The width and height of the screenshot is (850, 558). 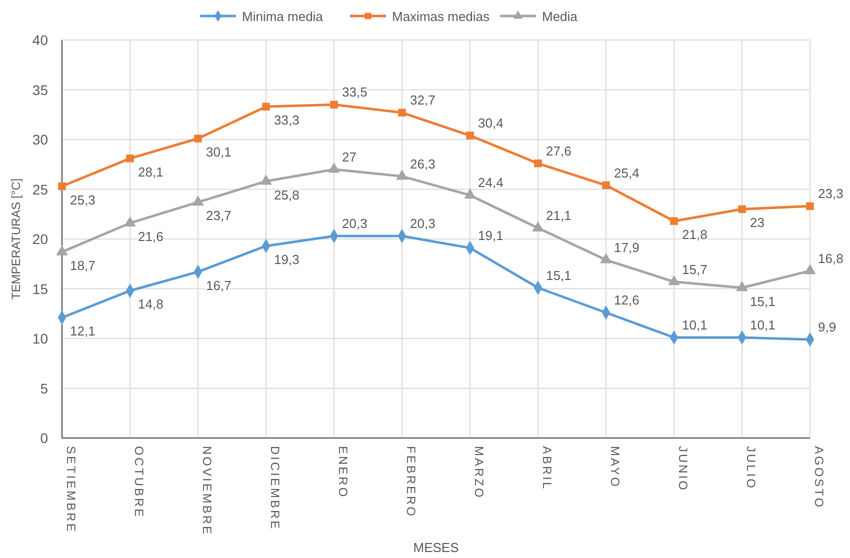 I want to click on y-tick-label: 40, so click(x=40, y=40).